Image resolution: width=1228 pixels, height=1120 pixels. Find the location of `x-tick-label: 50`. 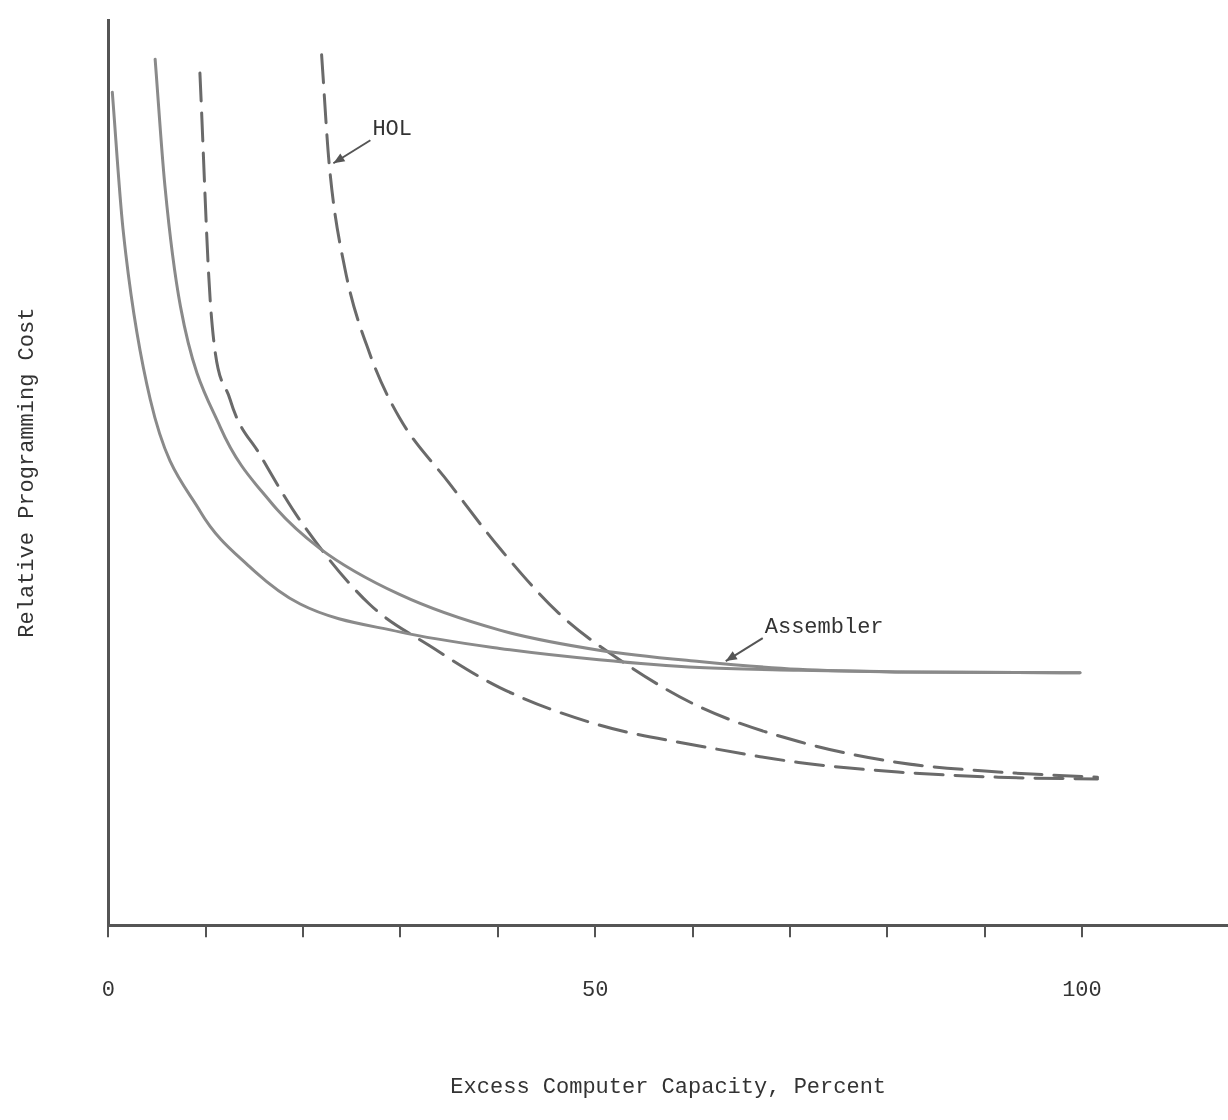

x-tick-label: 50 is located at coordinates (595, 991).